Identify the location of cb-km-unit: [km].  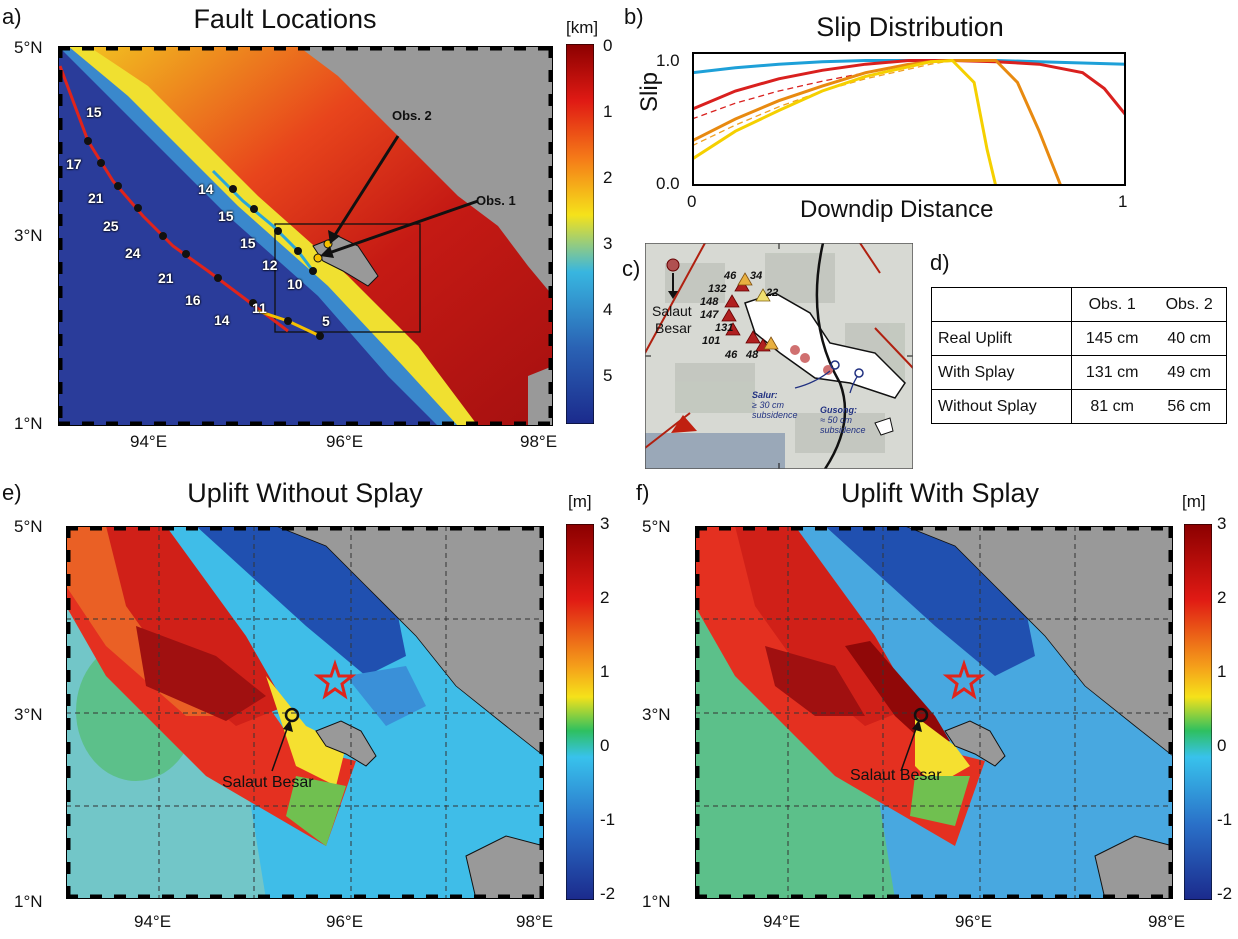
(582, 27).